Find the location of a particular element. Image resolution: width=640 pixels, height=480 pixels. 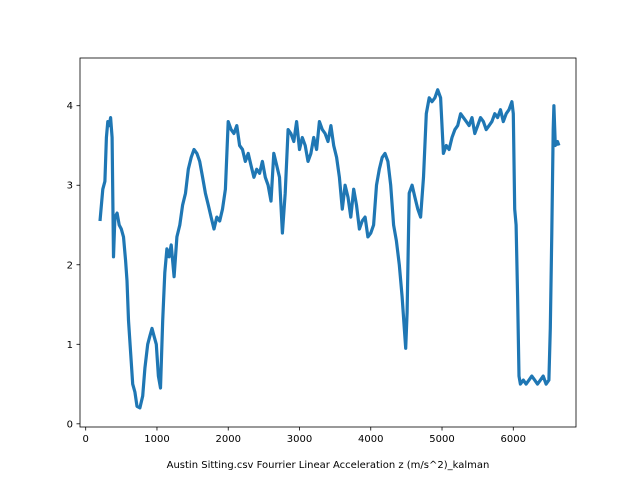

y-tick-label: 2 is located at coordinates (70, 265).